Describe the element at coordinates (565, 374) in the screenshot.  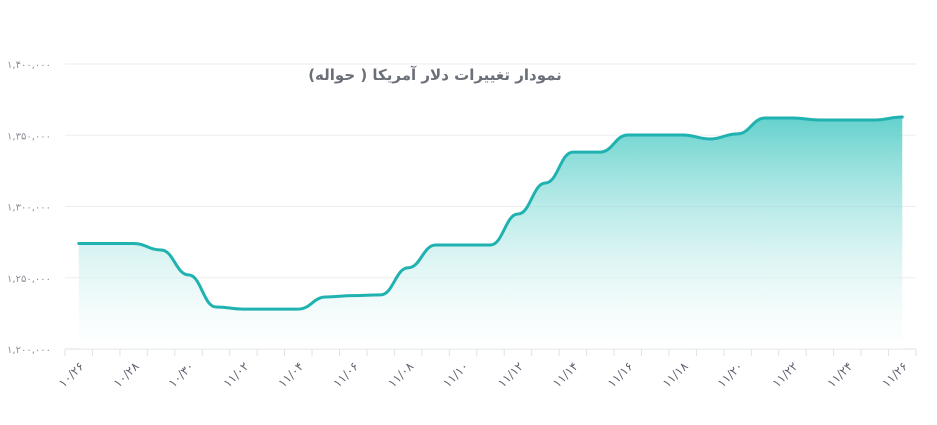
I see `x-tick-label: ۱۱/۱۴` at that location.